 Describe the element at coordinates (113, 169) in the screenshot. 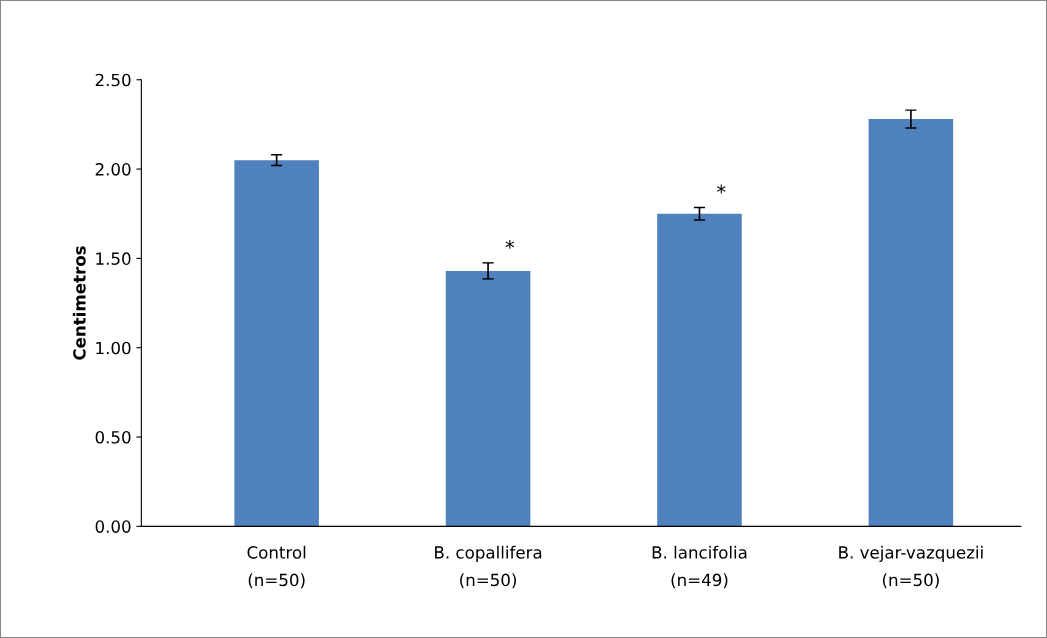

I see `y-tick-label: 2.00` at that location.